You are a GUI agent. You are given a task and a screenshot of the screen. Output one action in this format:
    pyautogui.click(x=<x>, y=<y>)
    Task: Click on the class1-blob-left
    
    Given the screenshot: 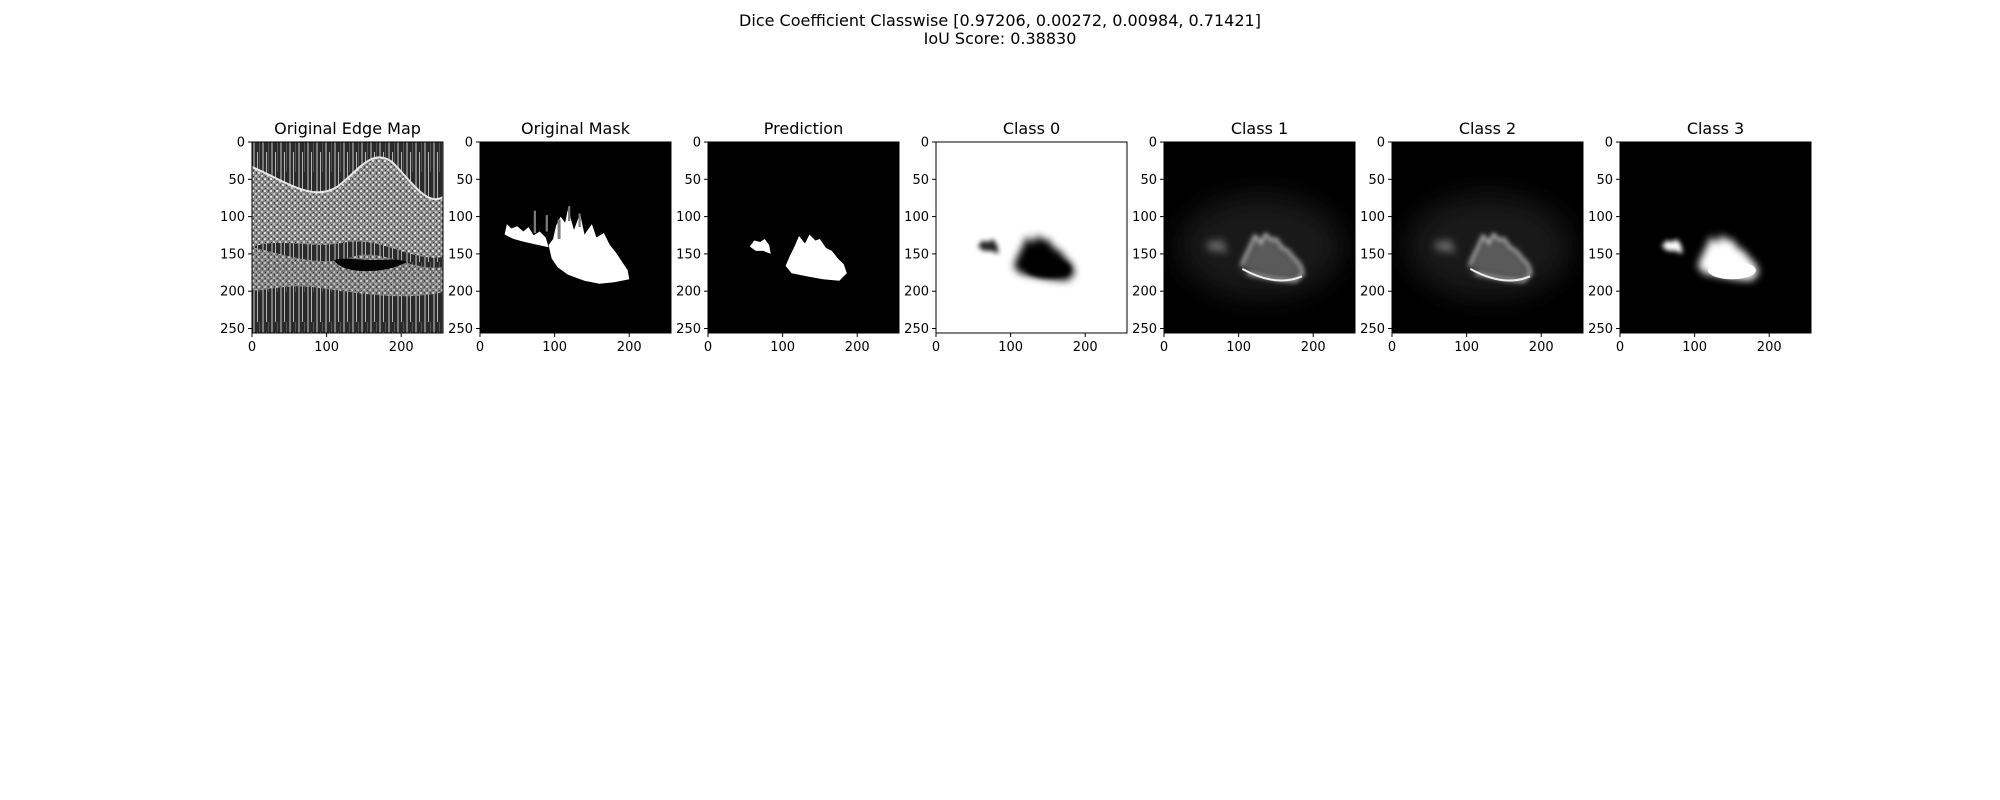 What is the action you would take?
    pyautogui.click(x=1216, y=246)
    